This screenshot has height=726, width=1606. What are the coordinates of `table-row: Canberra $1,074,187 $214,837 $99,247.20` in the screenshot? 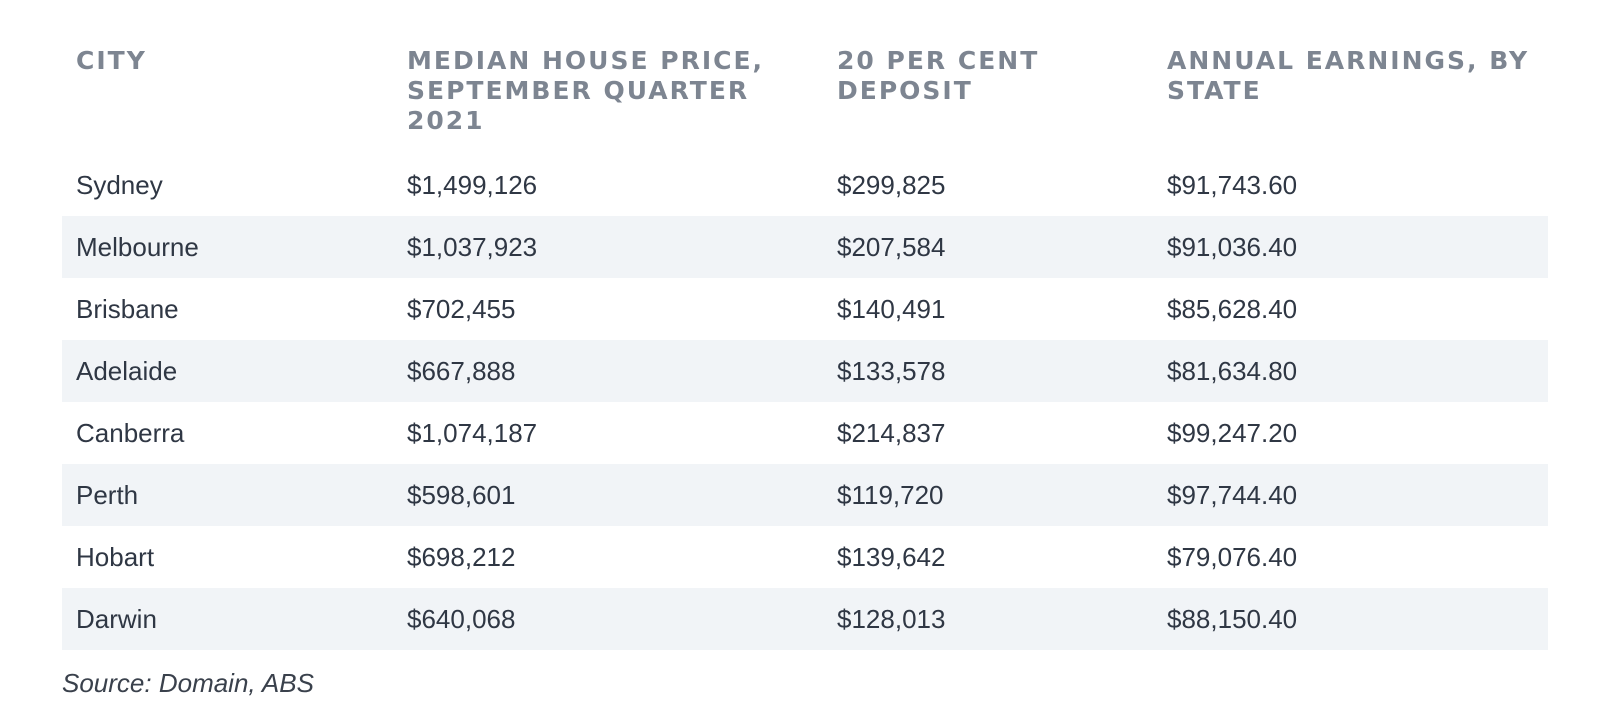 It's located at (805, 433).